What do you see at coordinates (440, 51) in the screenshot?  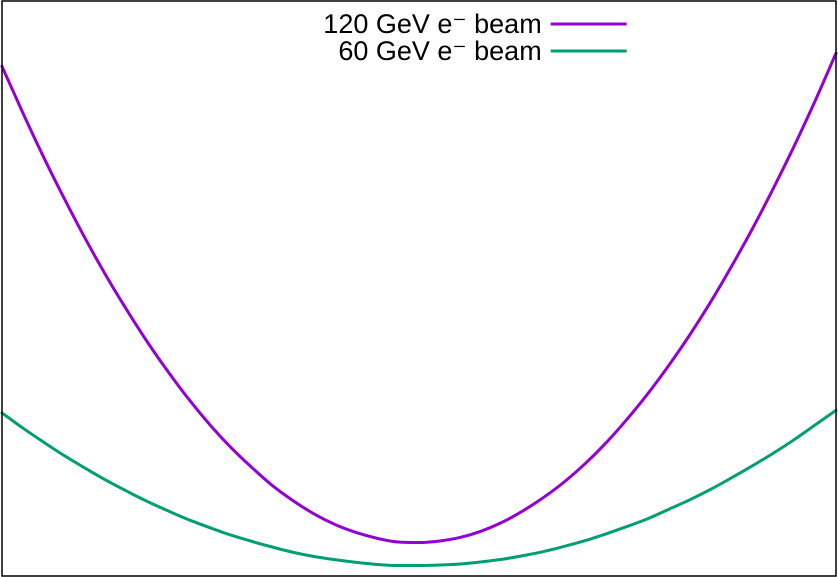 I see `legend-label: 60 GeV e⁻ beam` at bounding box center [440, 51].